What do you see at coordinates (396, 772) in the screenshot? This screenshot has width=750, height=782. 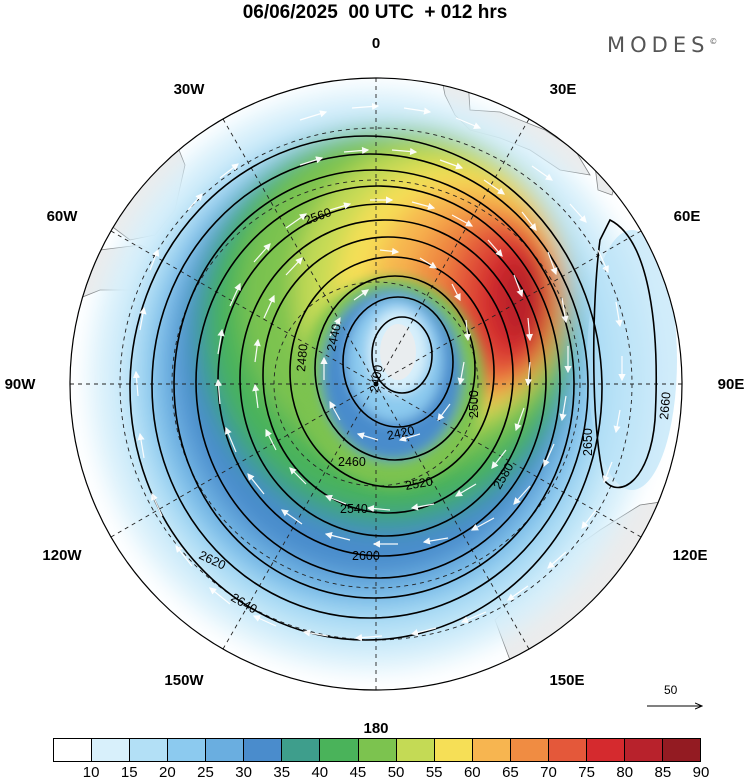 I see `colorbar-tick-50: 50` at bounding box center [396, 772].